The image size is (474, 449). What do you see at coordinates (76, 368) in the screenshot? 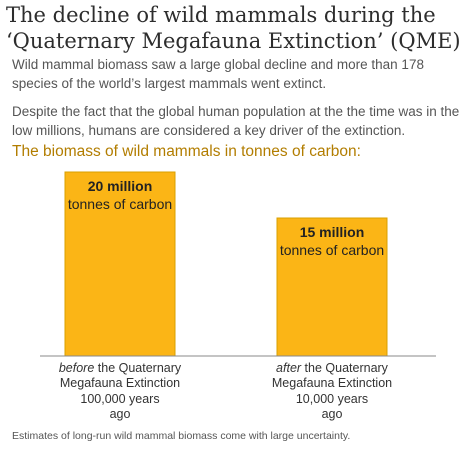
I see `category: before` at bounding box center [76, 368].